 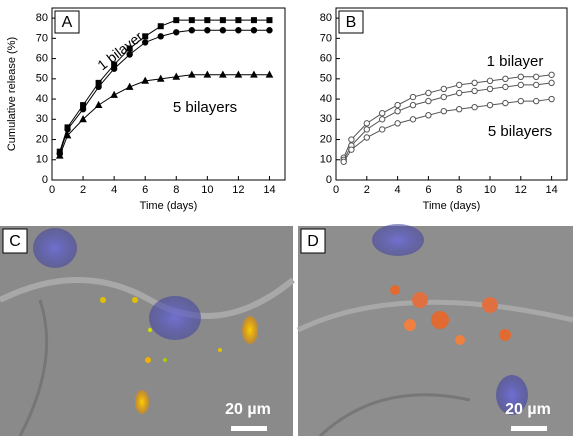 I want to click on y-tick-label: 0, so click(x=329, y=180).